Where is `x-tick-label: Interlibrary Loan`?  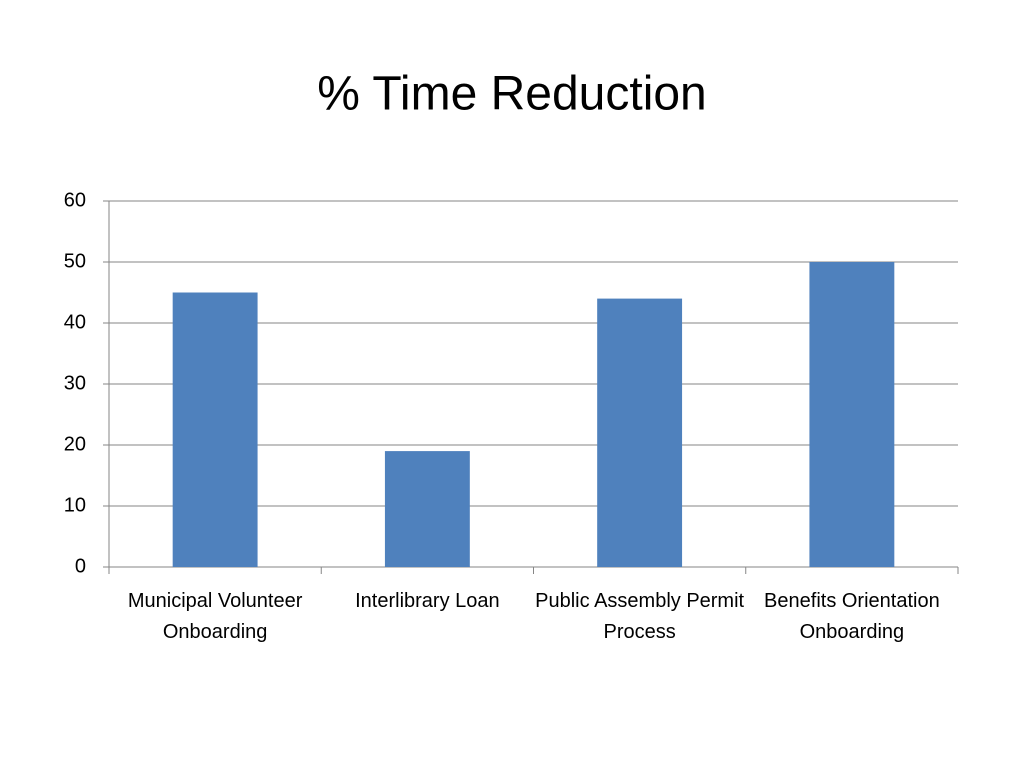
x-tick-label: Interlibrary Loan is located at coordinates (427, 601).